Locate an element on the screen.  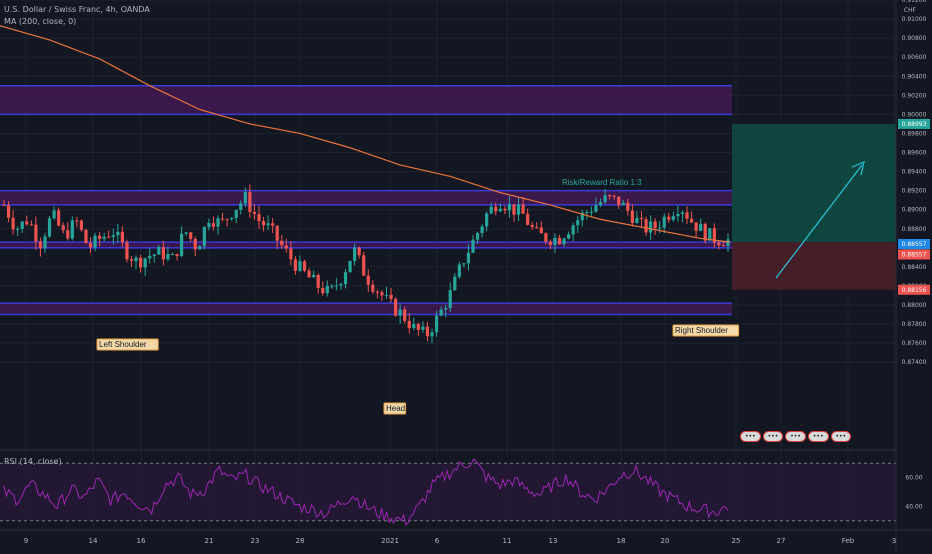
x-tick-label: 3 is located at coordinates (894, 541).